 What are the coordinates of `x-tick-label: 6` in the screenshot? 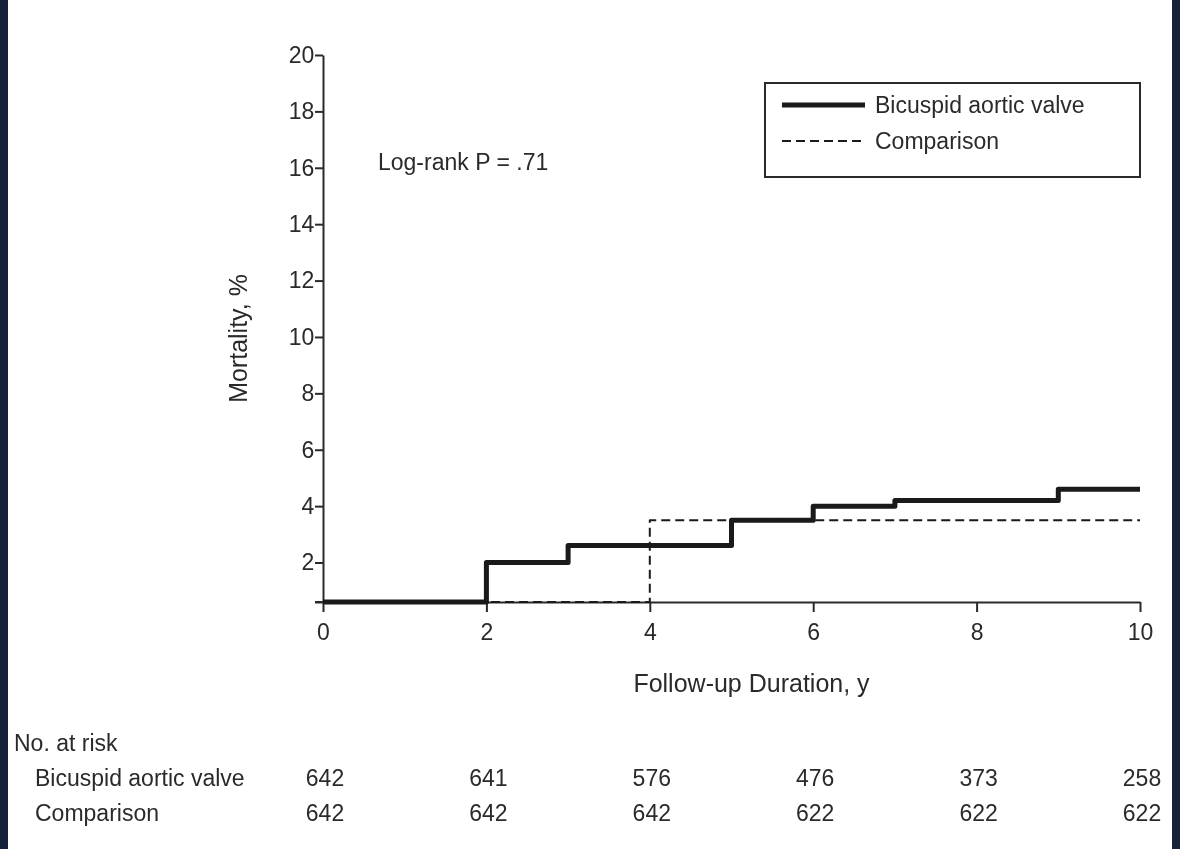 It's located at (814, 632).